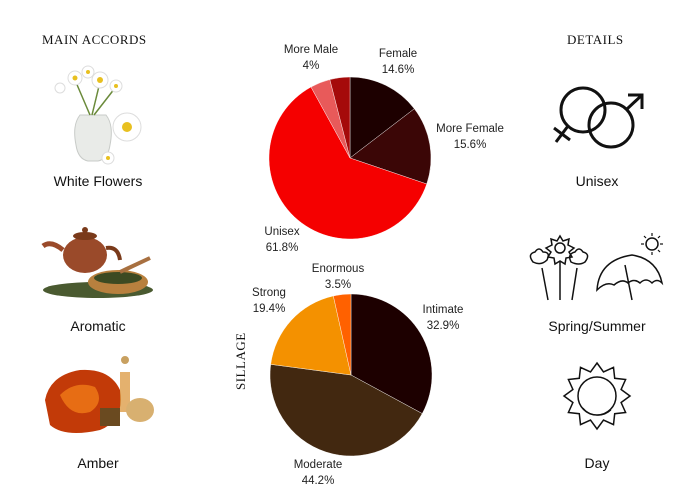 The image size is (700, 500). I want to click on slice-label-enormous: Enormous 3.5%, so click(338, 277).